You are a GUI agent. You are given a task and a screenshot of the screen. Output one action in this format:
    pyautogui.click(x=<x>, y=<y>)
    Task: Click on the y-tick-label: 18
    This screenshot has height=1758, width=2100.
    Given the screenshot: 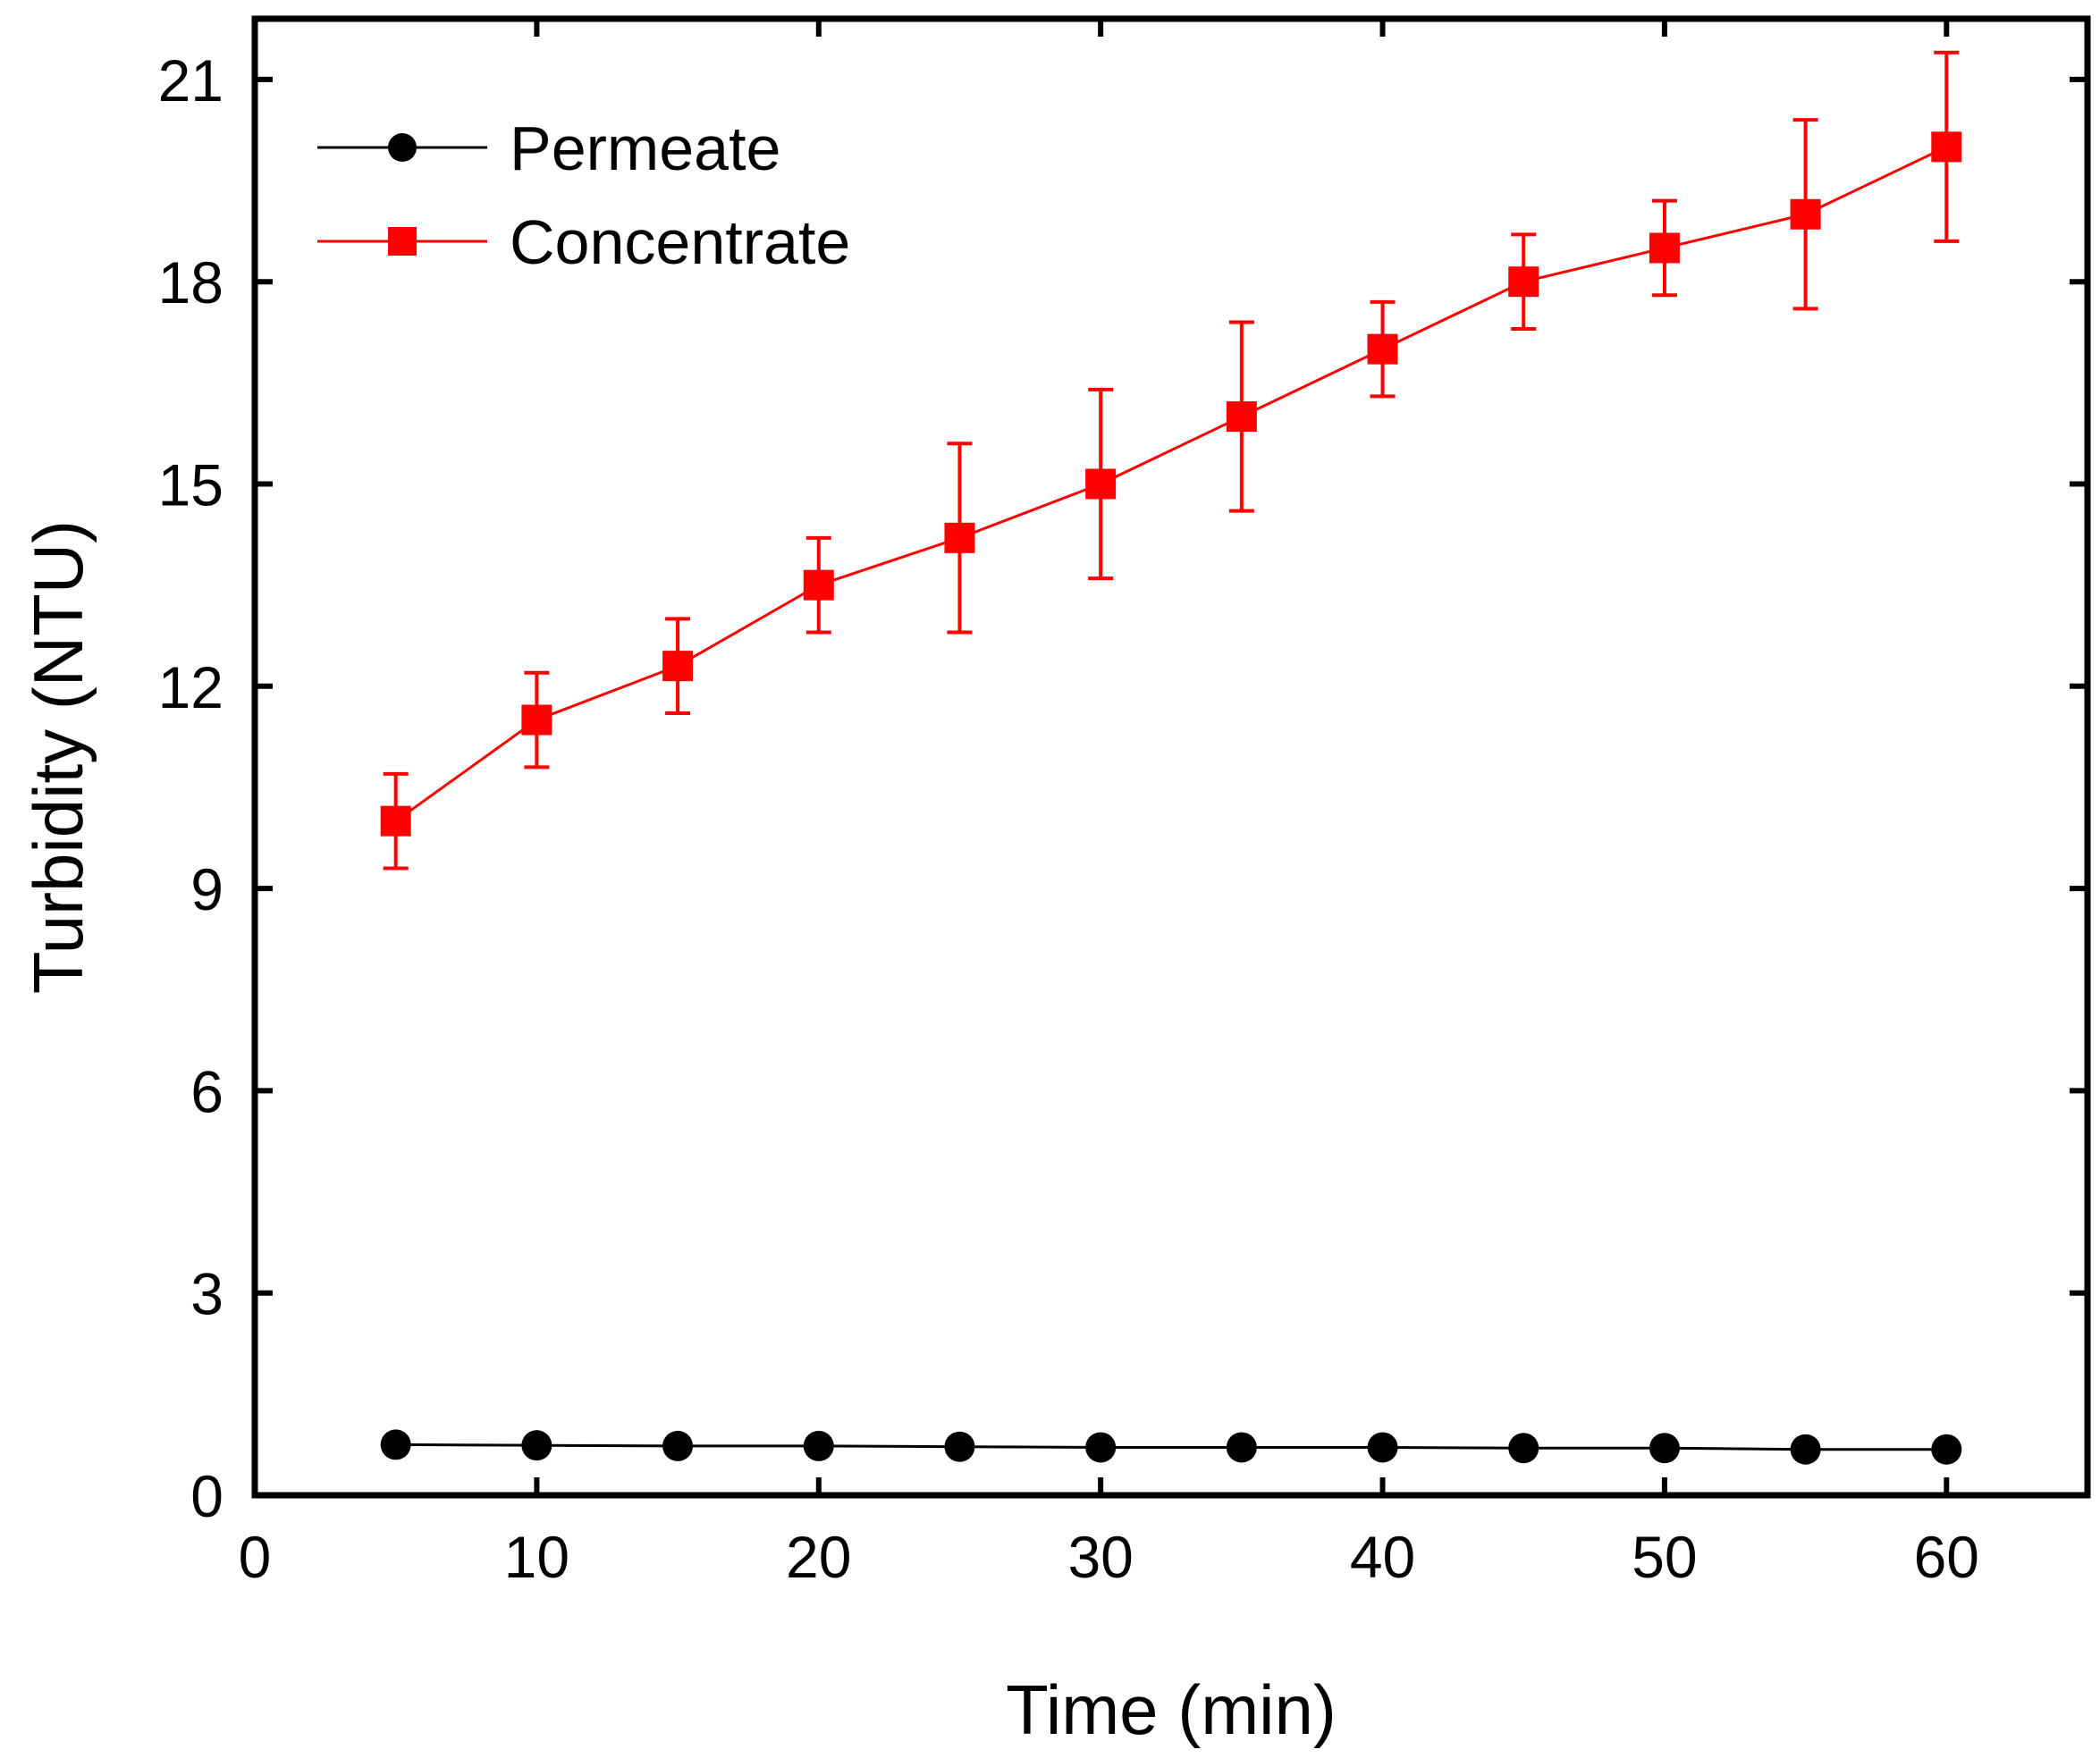 What is the action you would take?
    pyautogui.click(x=190, y=282)
    